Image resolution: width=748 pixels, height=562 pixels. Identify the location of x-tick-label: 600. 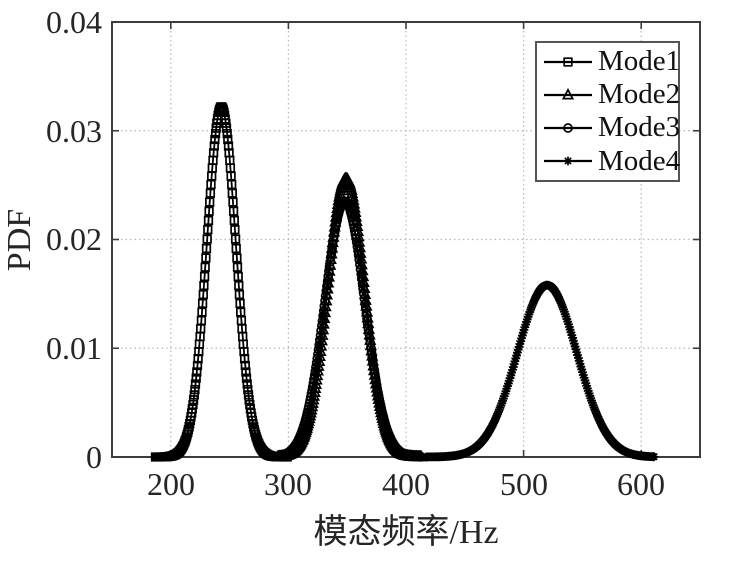
(641, 484).